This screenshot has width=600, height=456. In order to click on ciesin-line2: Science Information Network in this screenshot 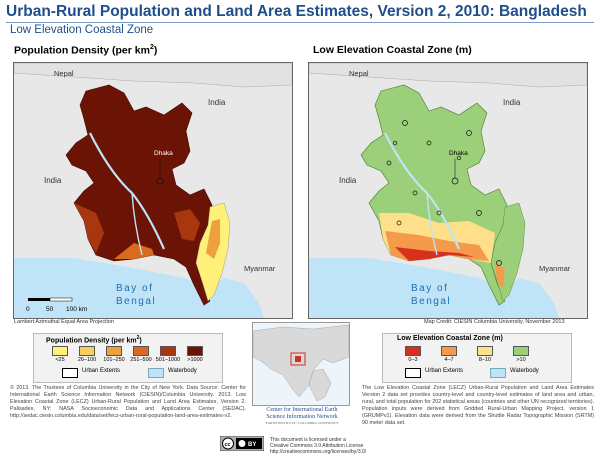, I will do `click(302, 417)`.